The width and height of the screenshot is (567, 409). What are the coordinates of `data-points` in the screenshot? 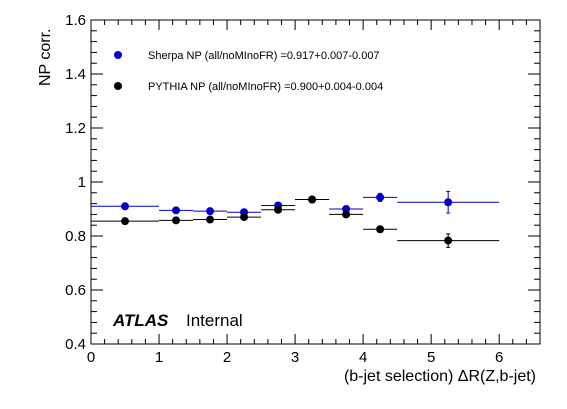 It's located at (295, 219).